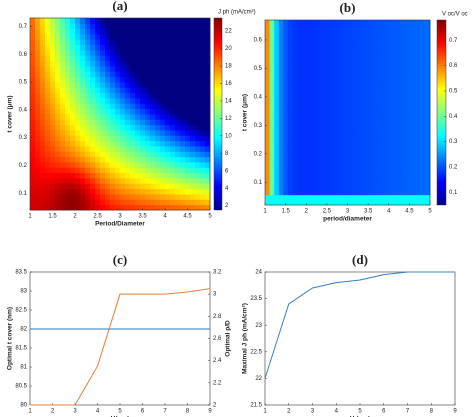 This screenshot has width=474, height=417. Describe the element at coordinates (453, 168) in the screenshot. I see `colorbar-tick-label: 0.2` at that location.